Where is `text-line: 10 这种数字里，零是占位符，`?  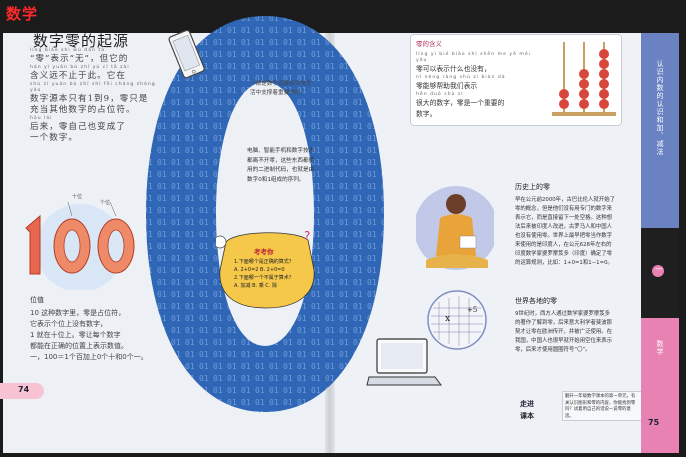 text-line: 10 这种数字里，零是占位符， is located at coordinates (78, 313).